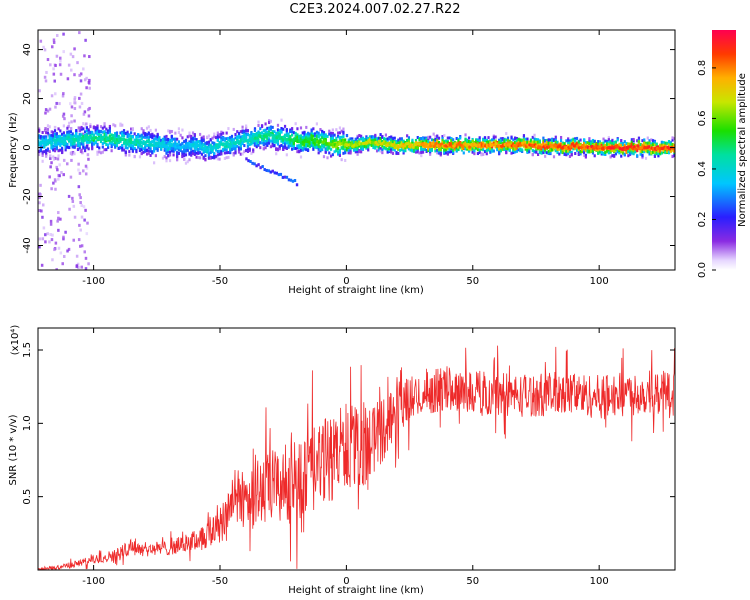 This screenshot has height=600, width=750. What do you see at coordinates (540, 148) in the screenshot?
I see `spectral-peak` at bounding box center [540, 148].